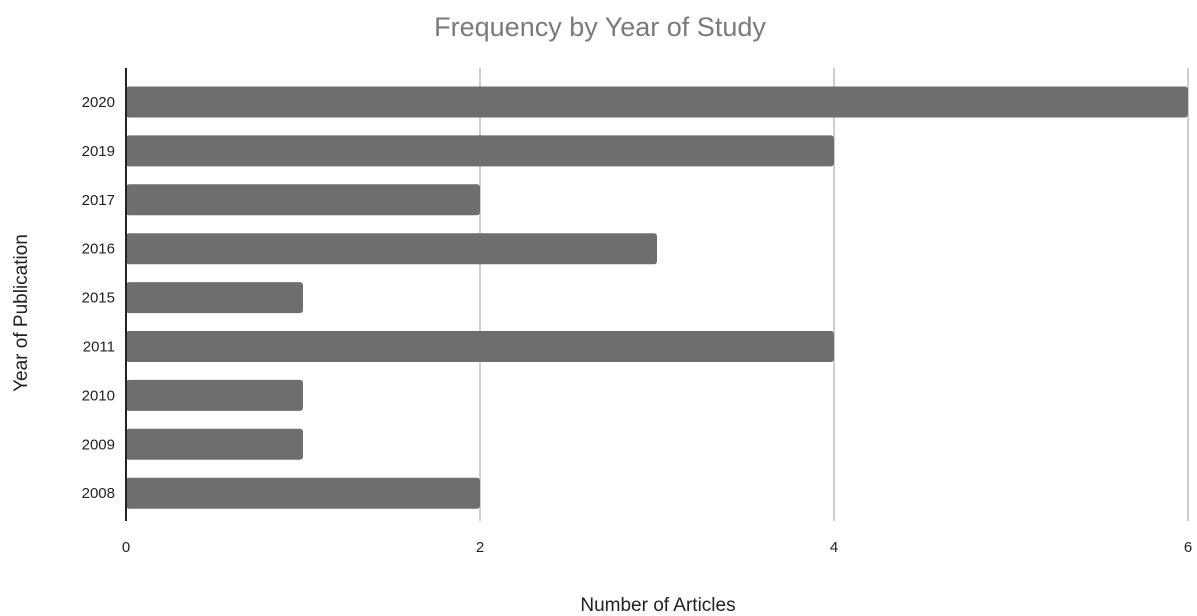  What do you see at coordinates (657, 547) in the screenshot?
I see `x-tick-labels: 0 2 4 6` at bounding box center [657, 547].